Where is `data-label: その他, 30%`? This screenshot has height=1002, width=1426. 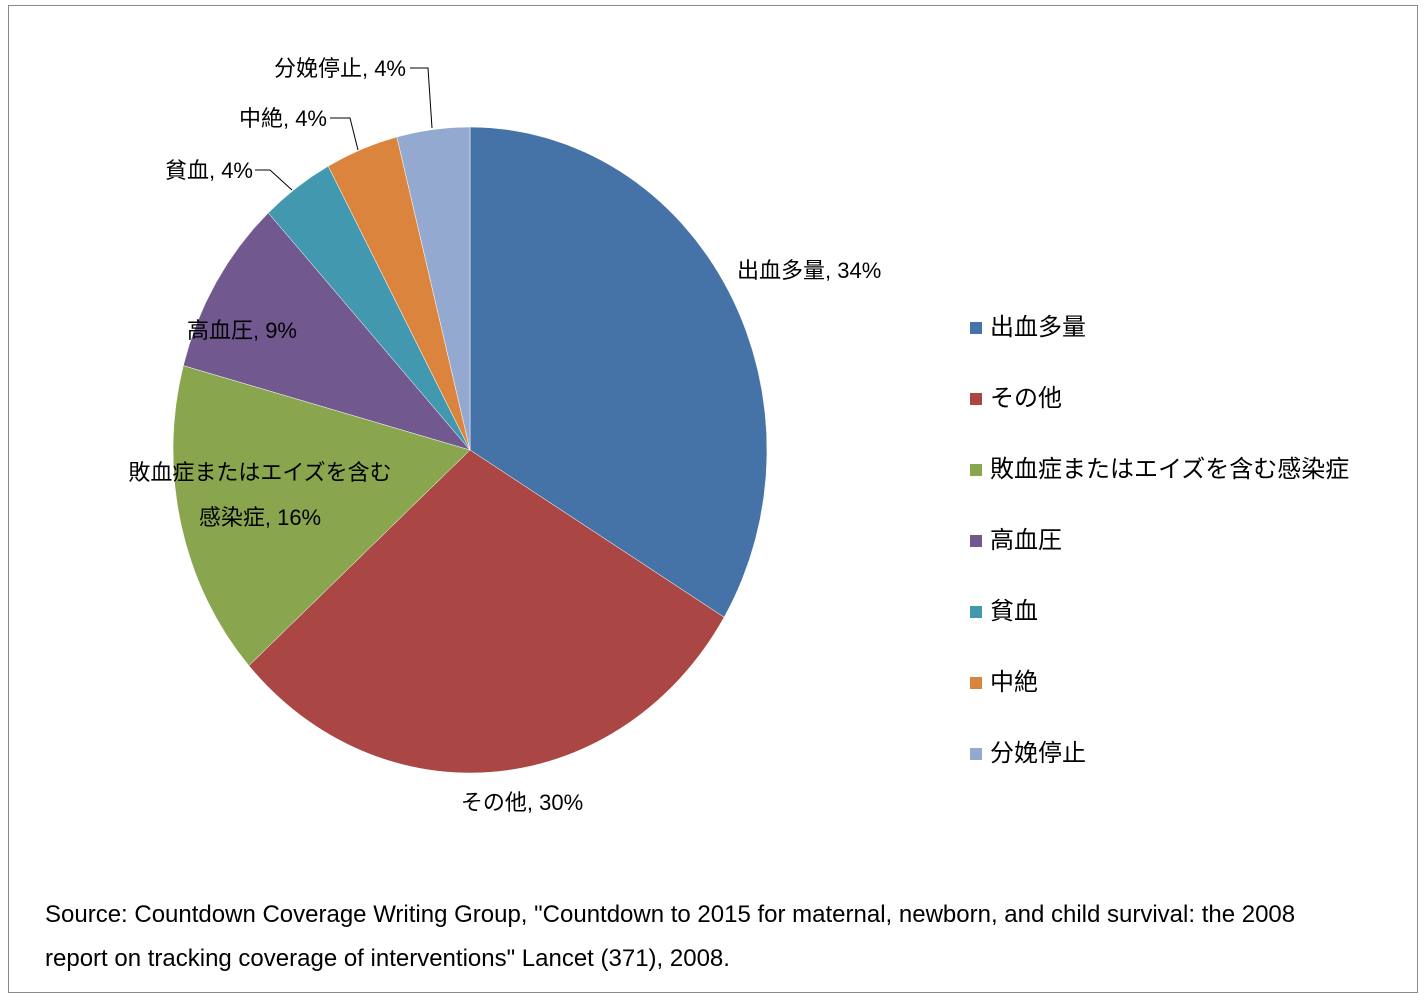
data-label: その他, 30% is located at coordinates (522, 802).